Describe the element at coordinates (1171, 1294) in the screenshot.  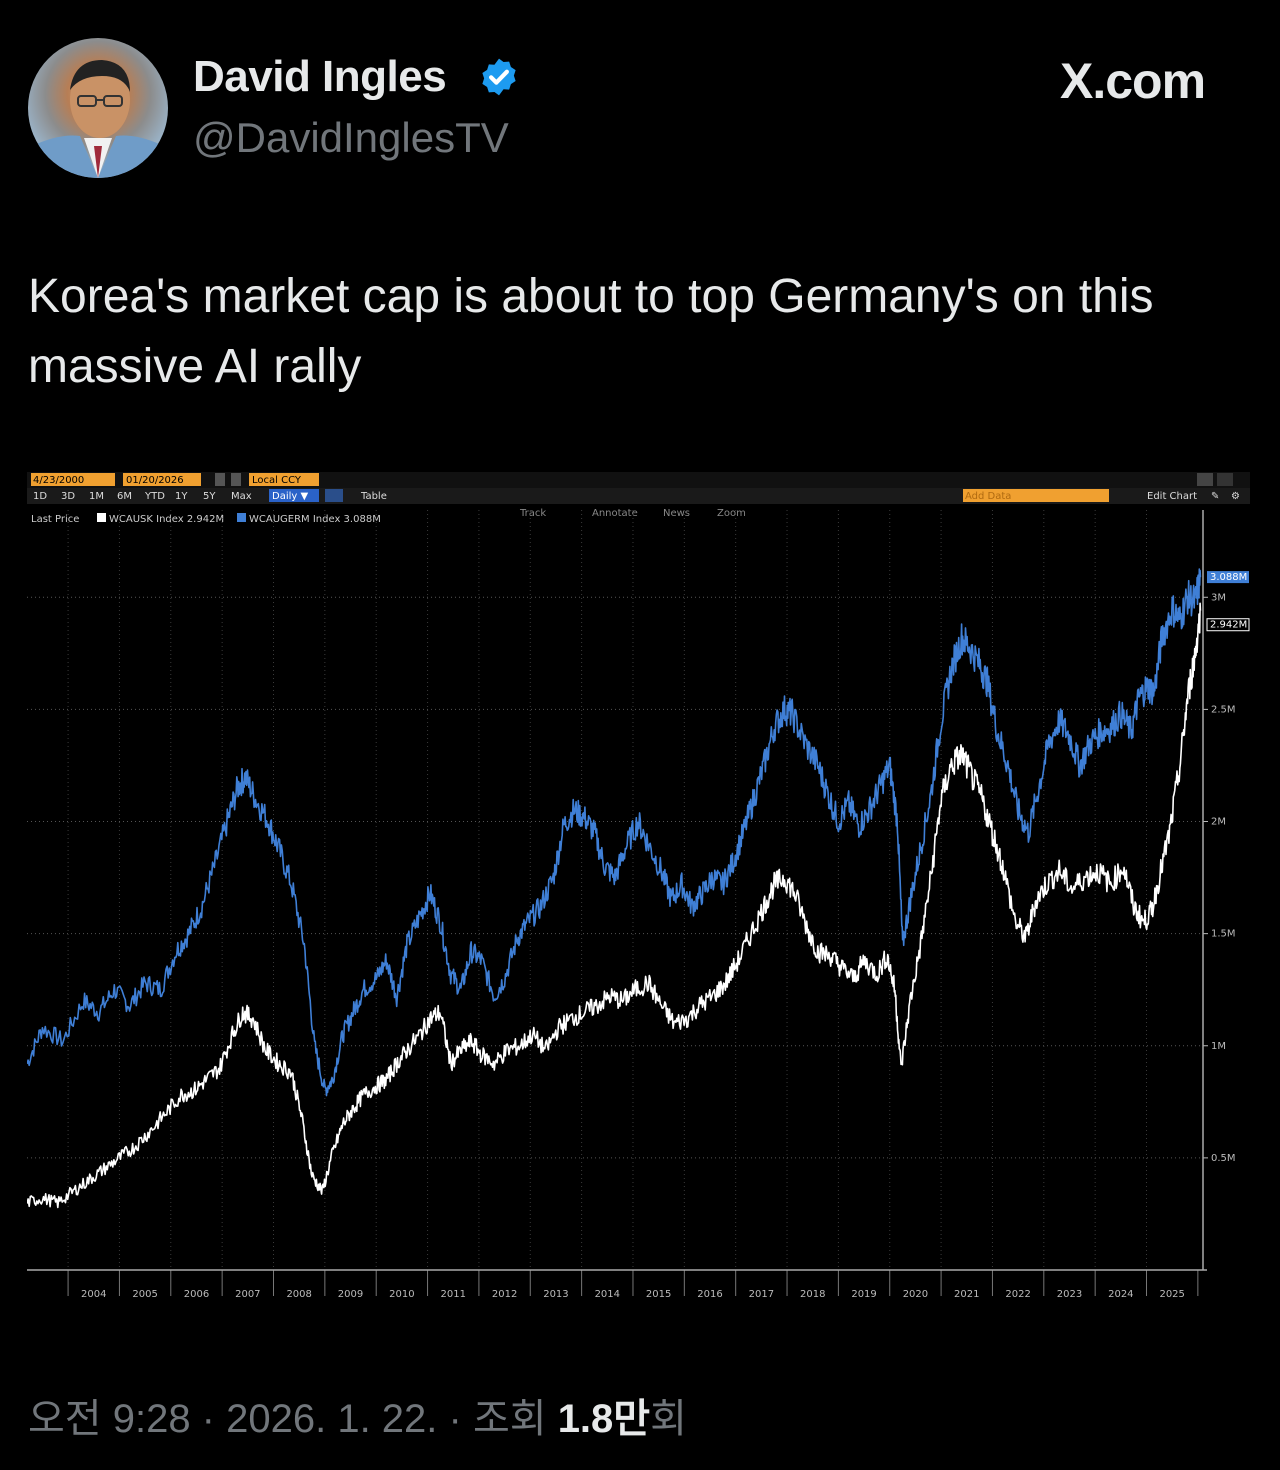
I see `x-tick-label: 2025` at that location.